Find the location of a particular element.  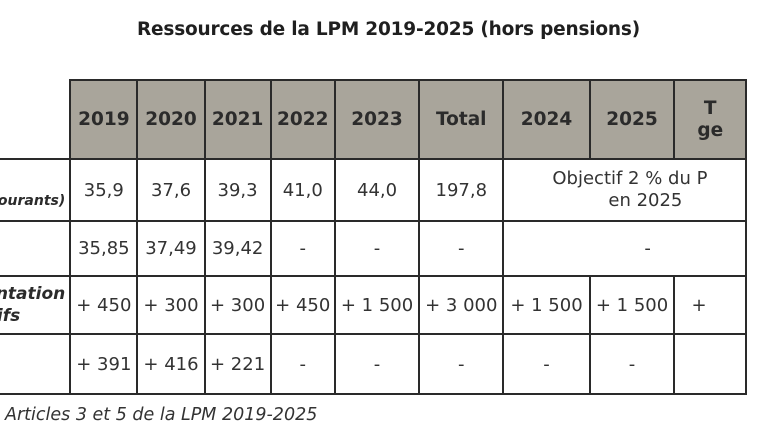

table-row: + 391 + 416 + 221 - - - - - is located at coordinates (373, 364).